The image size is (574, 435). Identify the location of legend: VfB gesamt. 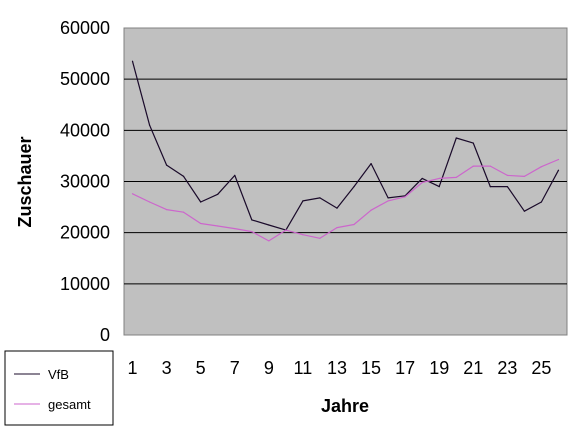
(59, 388).